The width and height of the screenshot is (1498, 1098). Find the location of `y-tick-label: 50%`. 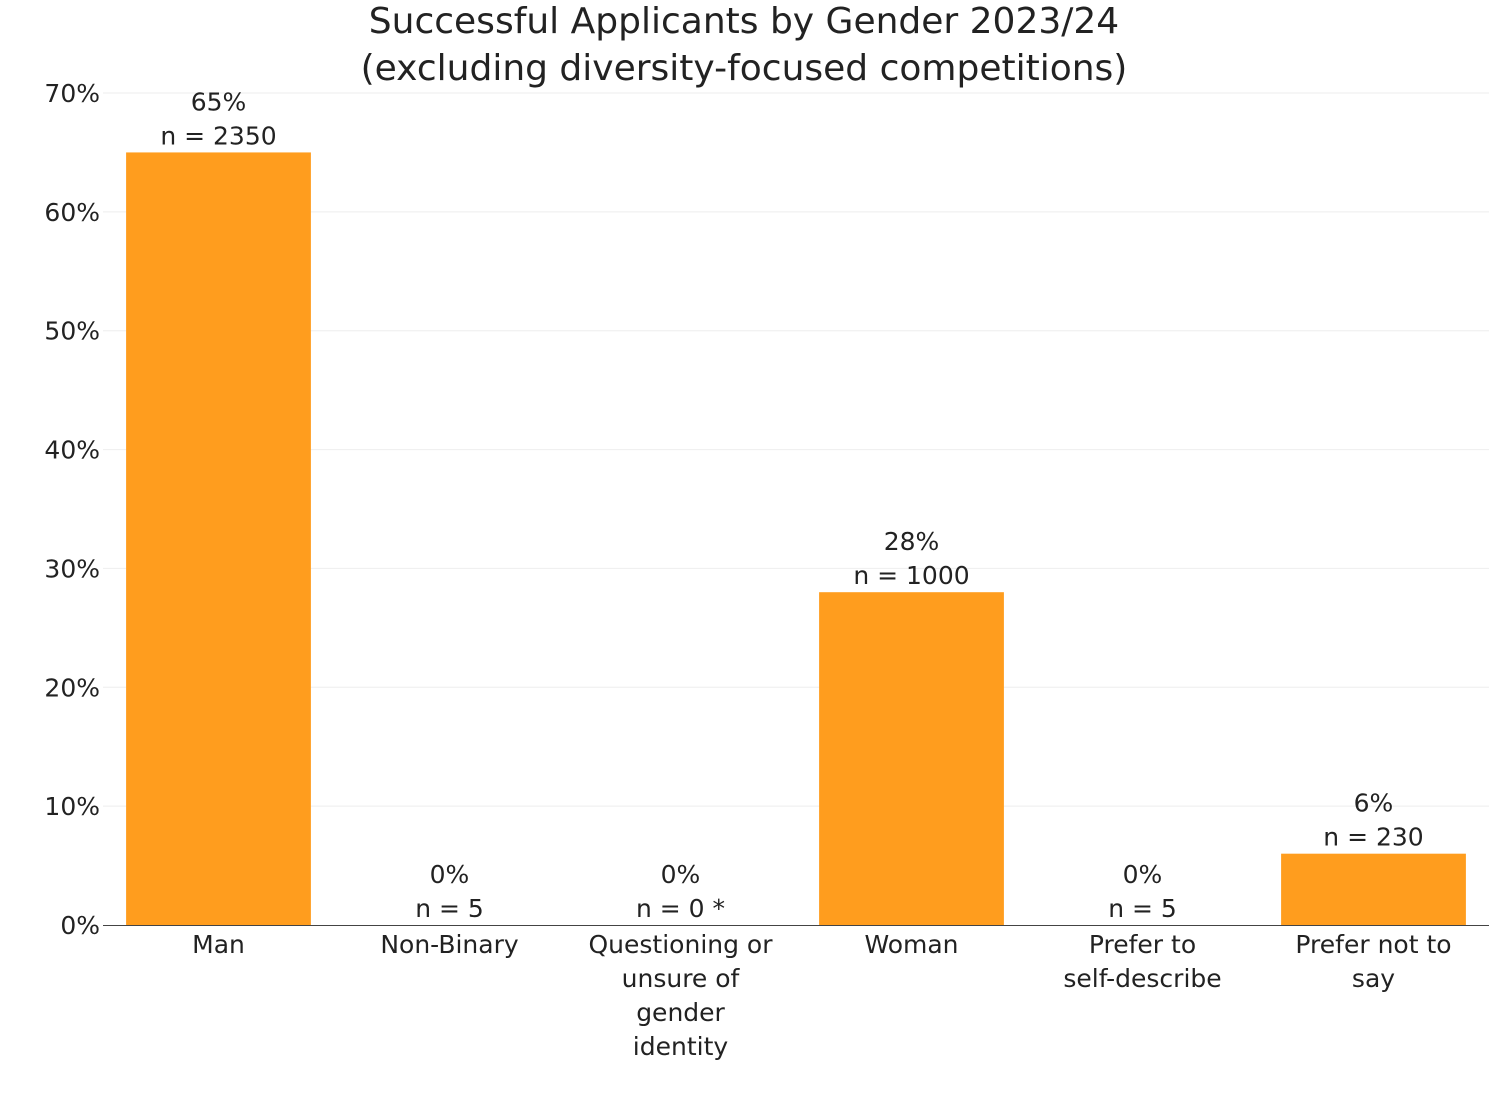

y-tick-label: 50% is located at coordinates (72, 331).